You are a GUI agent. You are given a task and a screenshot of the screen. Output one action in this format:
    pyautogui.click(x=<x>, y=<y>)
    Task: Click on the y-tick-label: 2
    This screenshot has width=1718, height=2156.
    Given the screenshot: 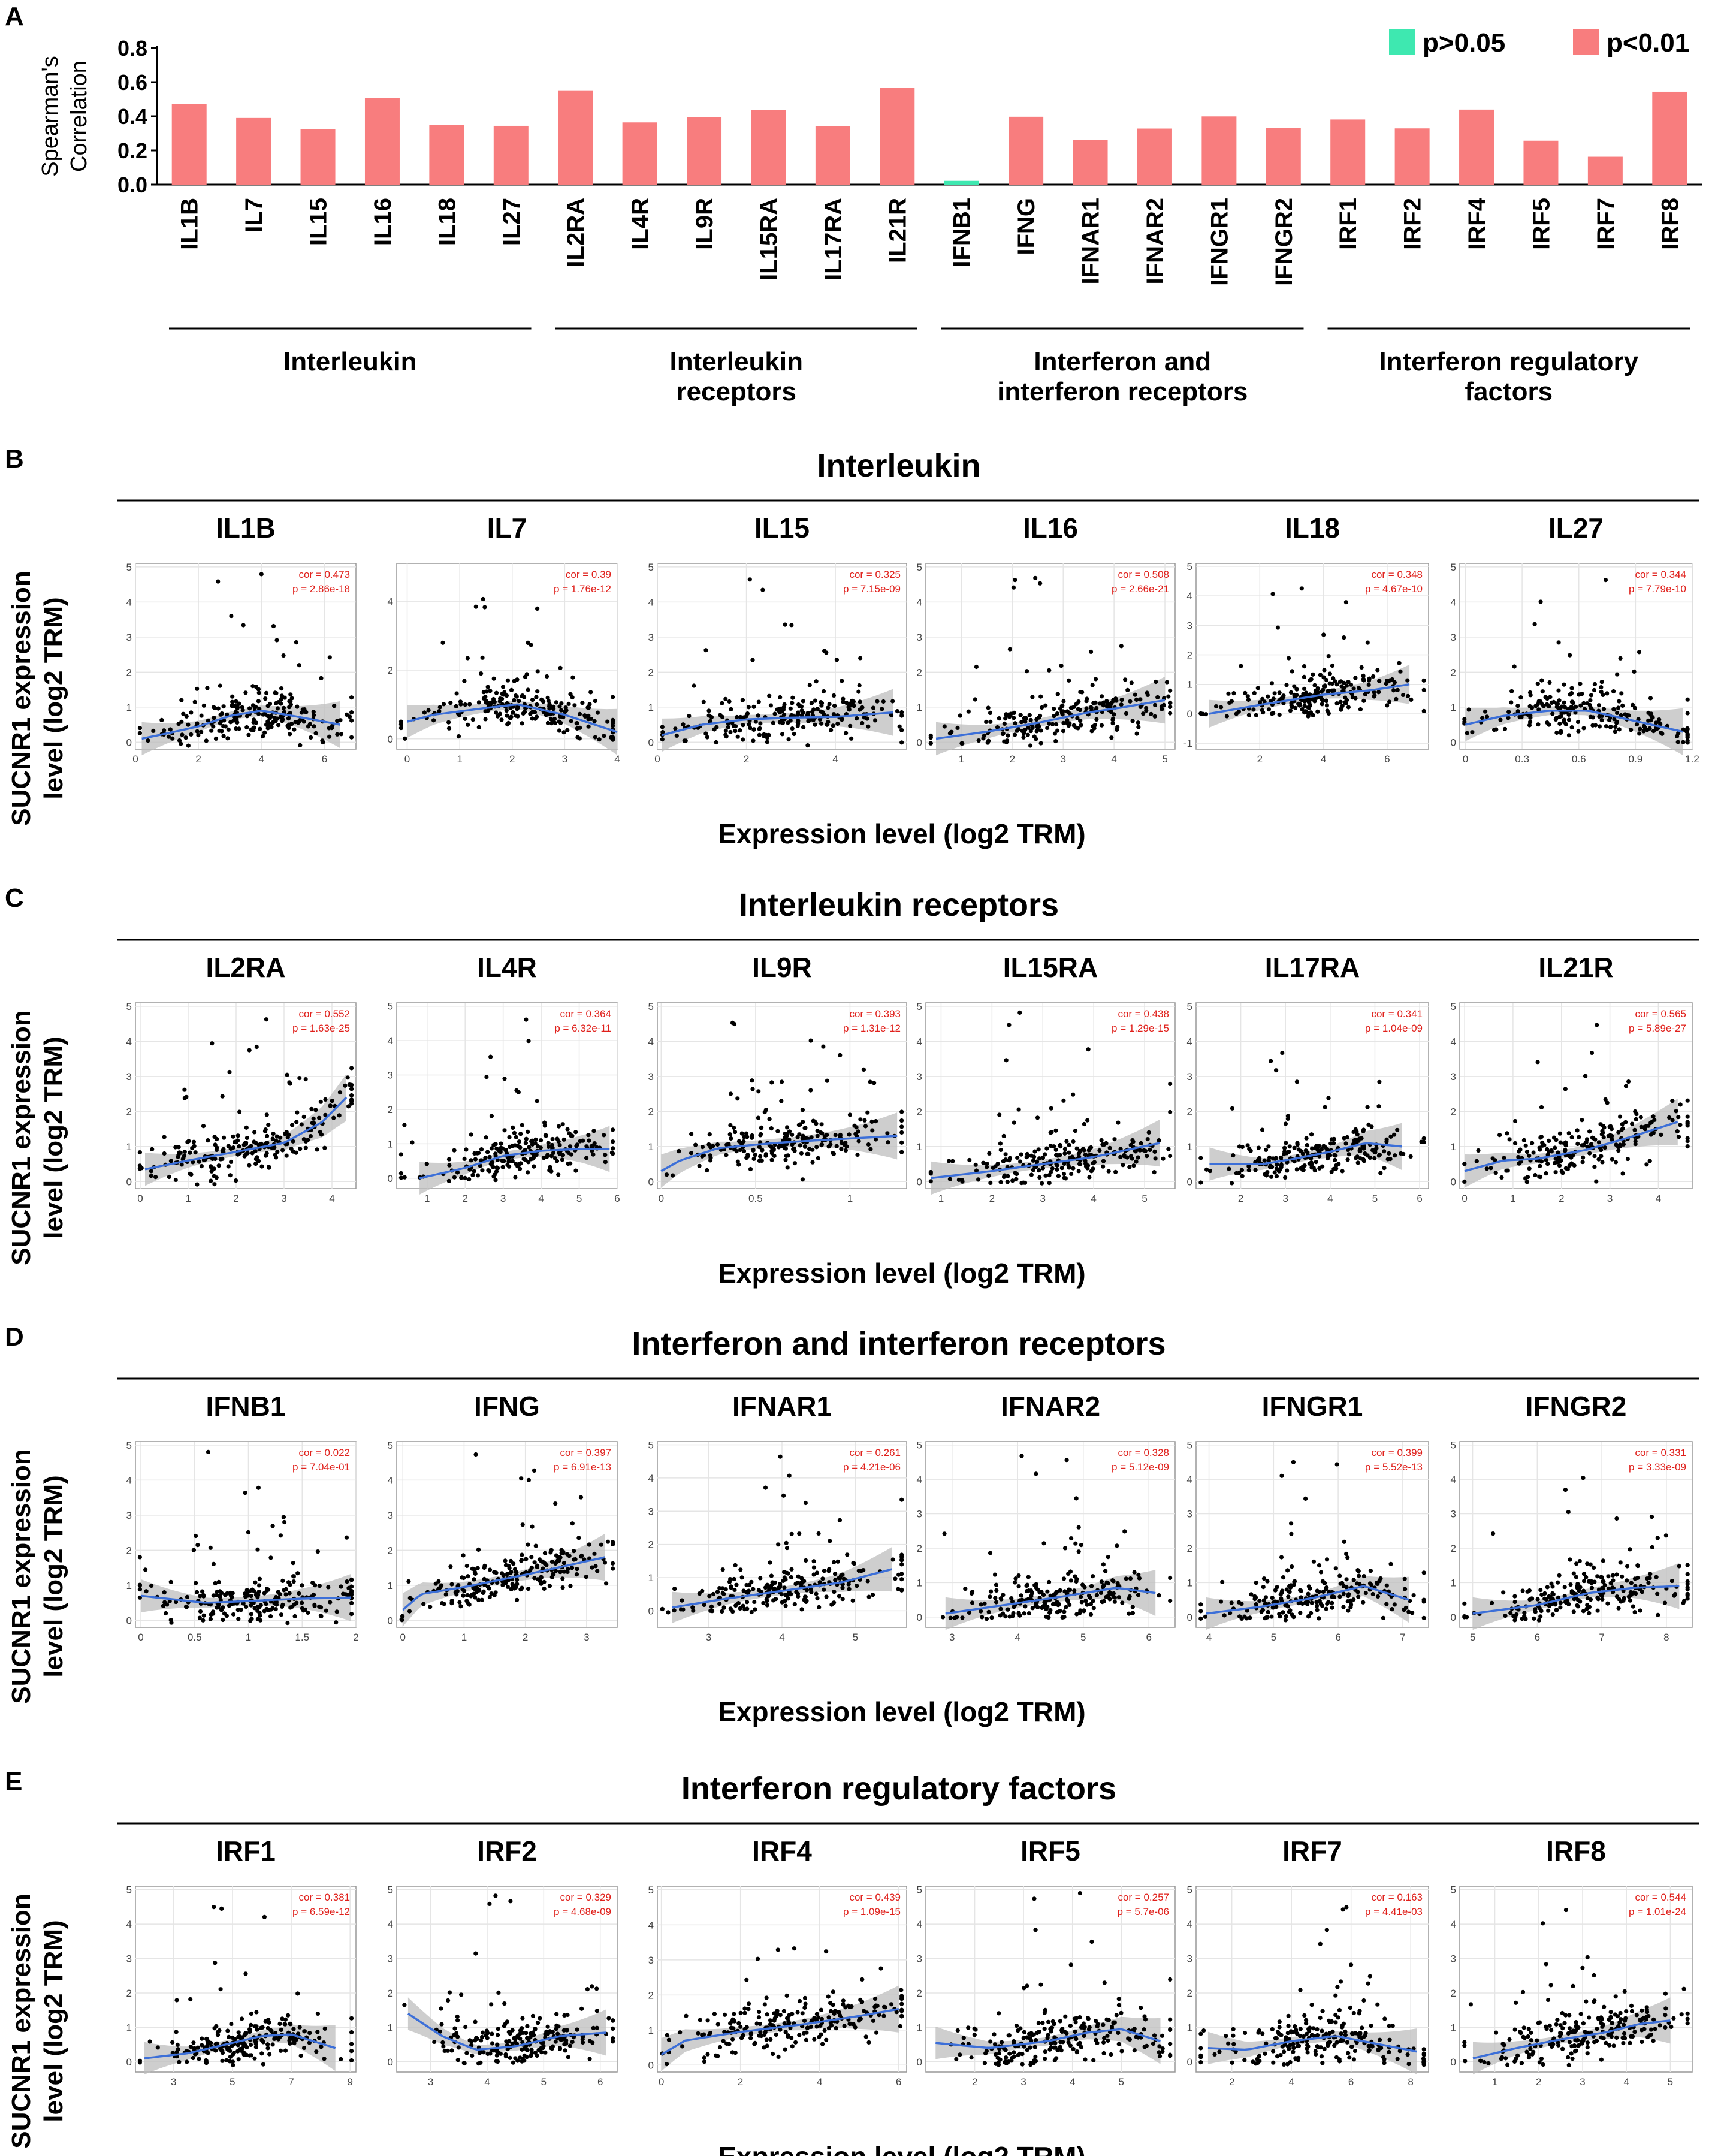 What is the action you would take?
    pyautogui.click(x=919, y=1548)
    